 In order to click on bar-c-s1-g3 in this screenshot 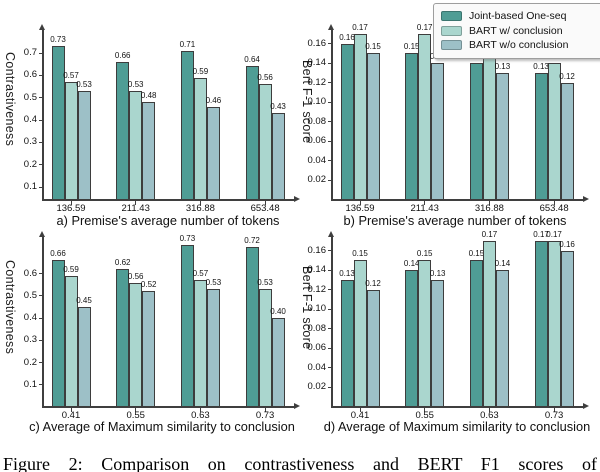, I will do `click(187, 325)`.